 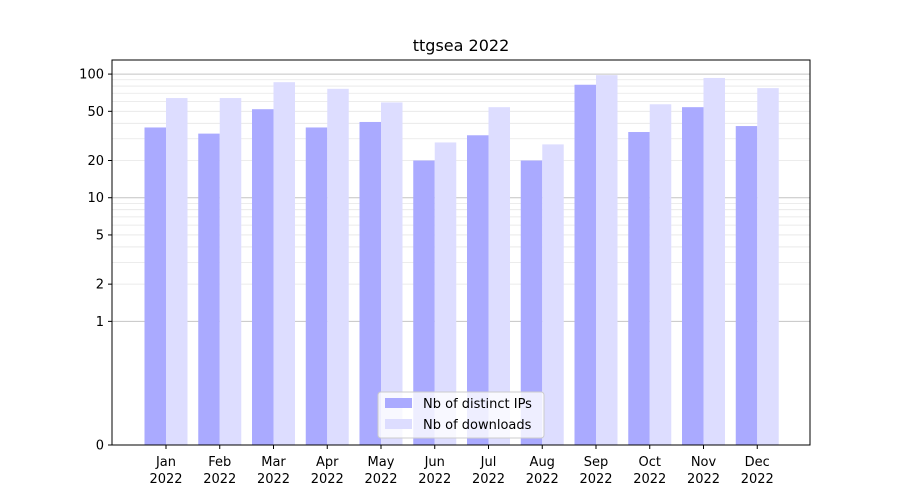 What do you see at coordinates (219, 471) in the screenshot?
I see `x-tick-label: Feb 2022` at bounding box center [219, 471].